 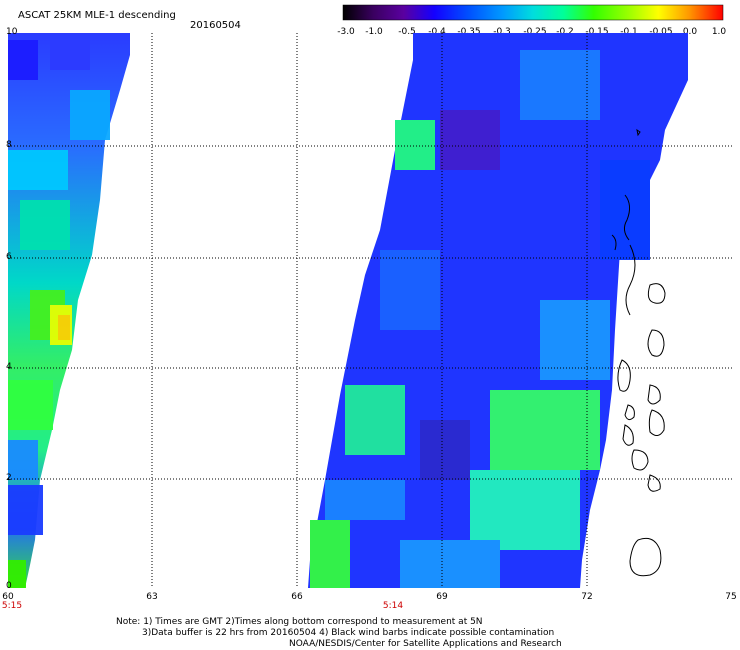 I want to click on island-outlines, so click(x=638, y=352).